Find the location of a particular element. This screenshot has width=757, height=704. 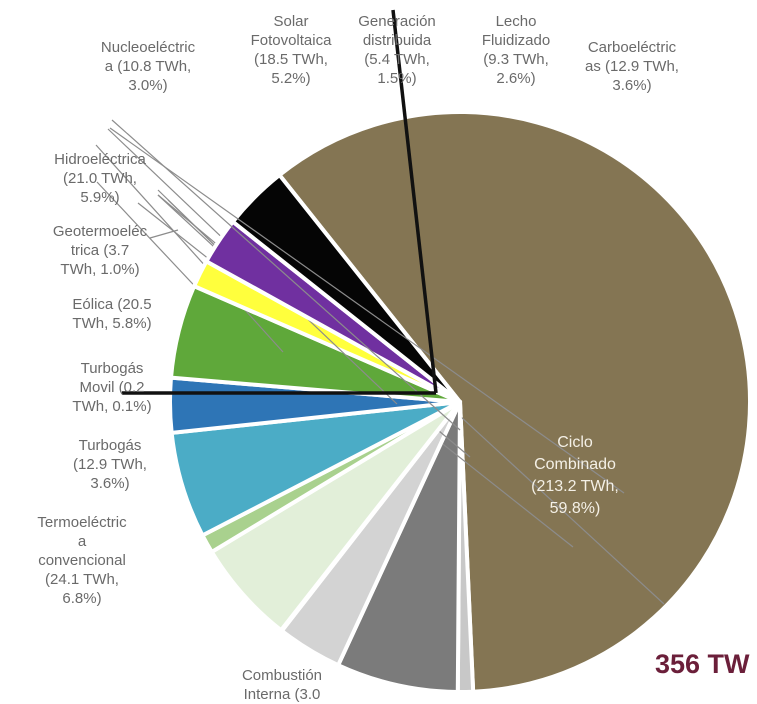

slice-label-1: Ciclo Combinado (213.2 TWh, 59.8%) is located at coordinates (575, 475).